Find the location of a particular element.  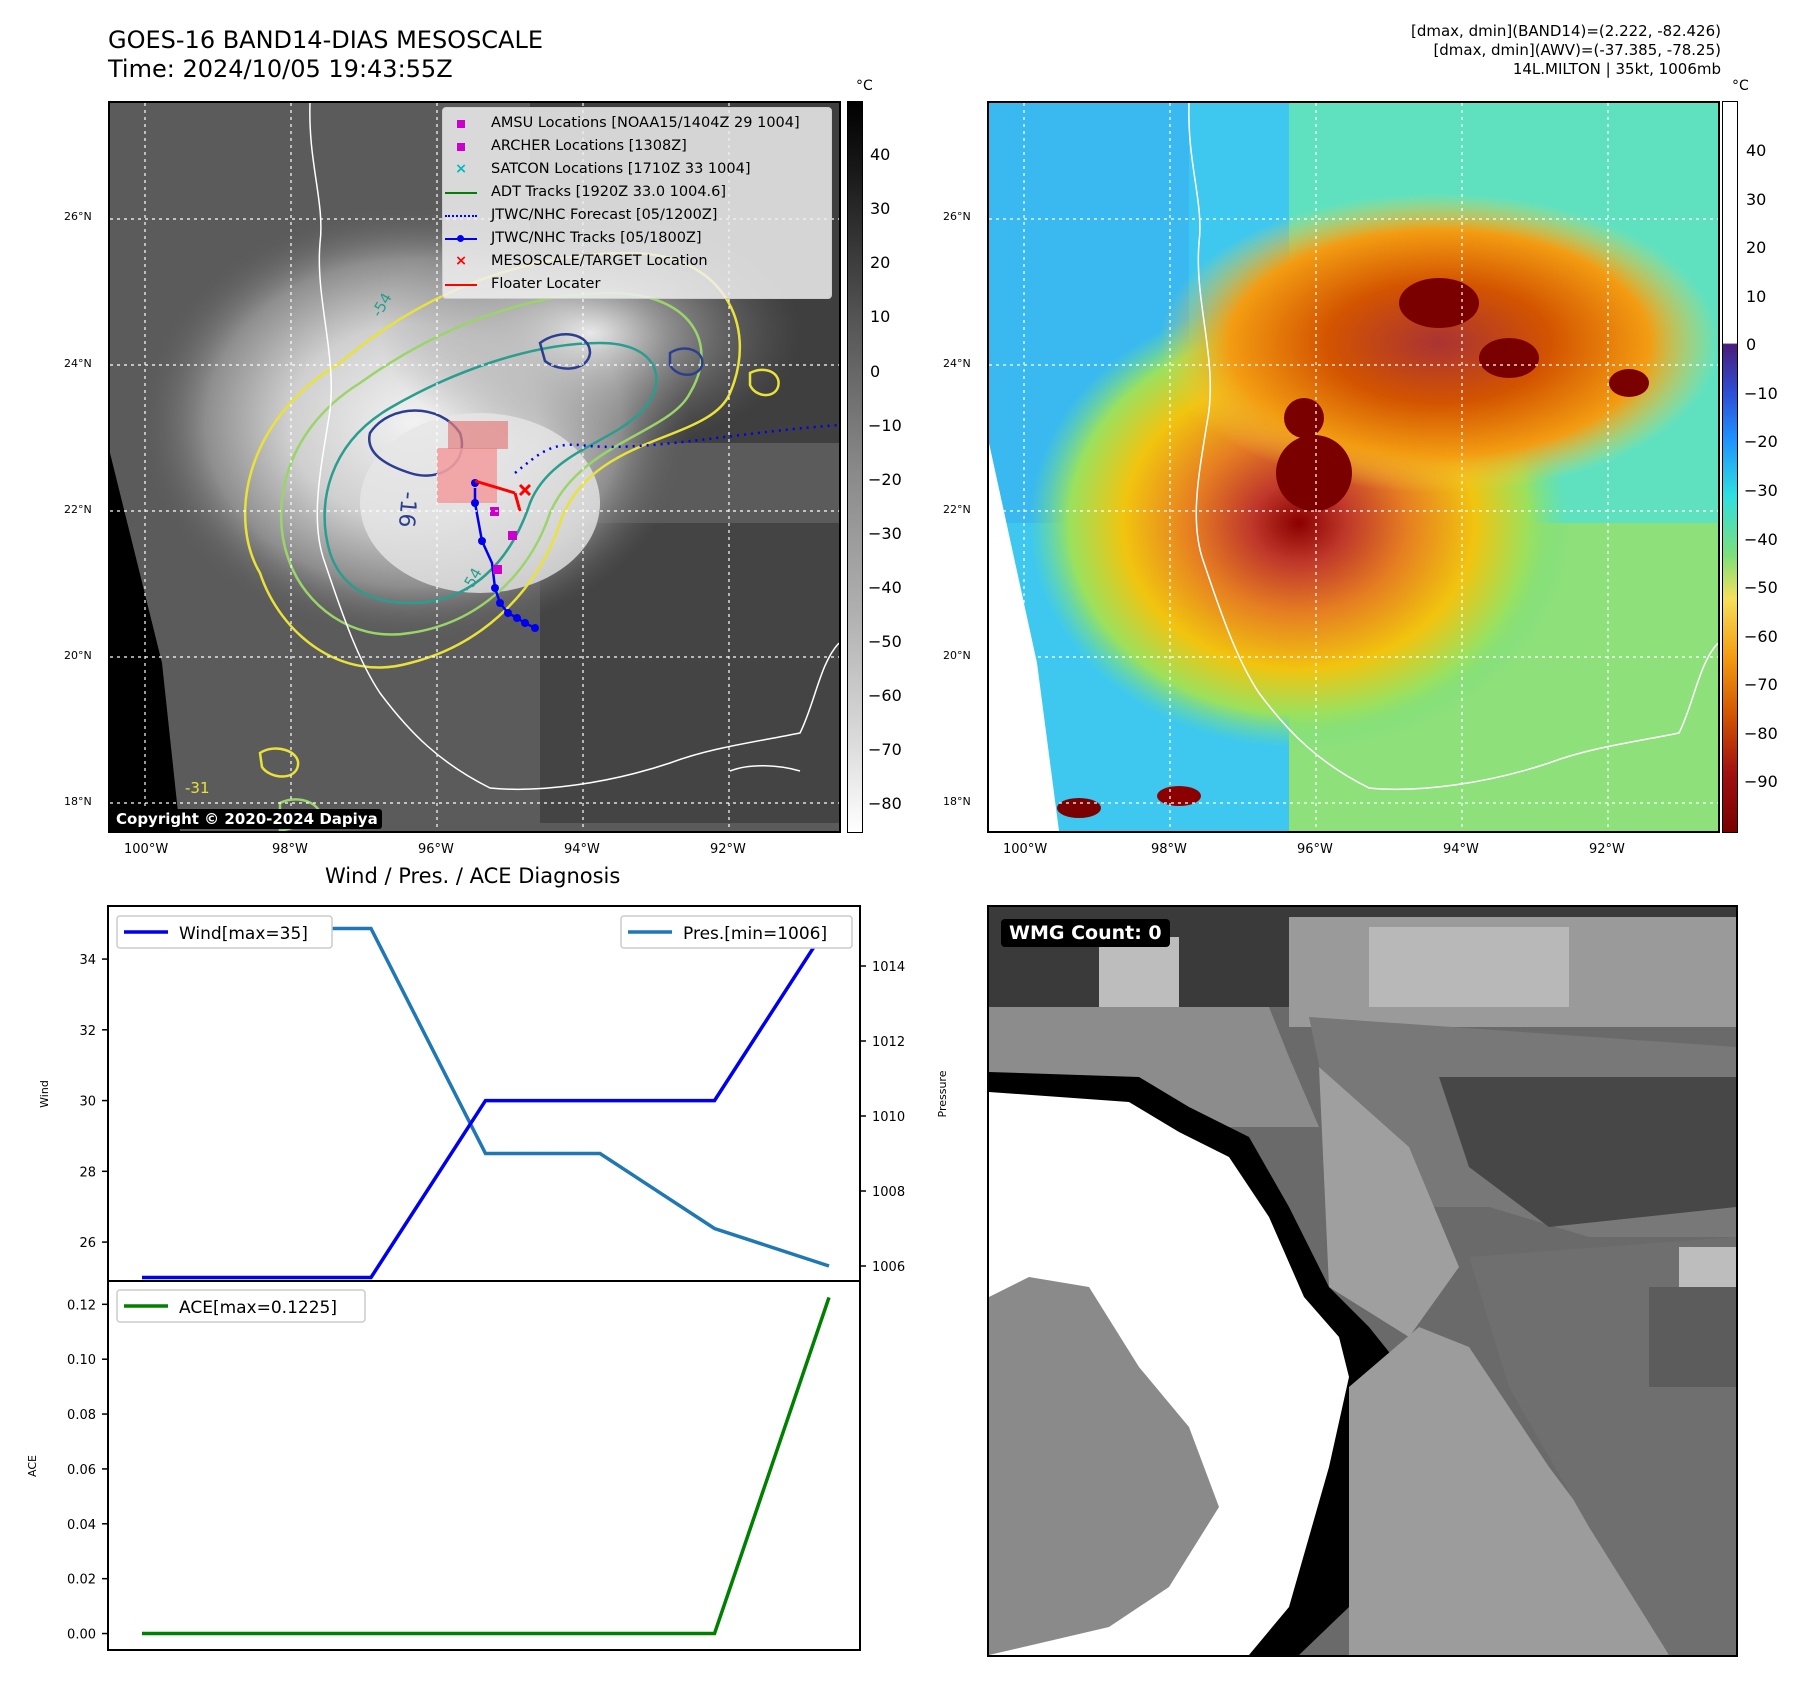

wind-pressure-axes is located at coordinates (484, 1093).